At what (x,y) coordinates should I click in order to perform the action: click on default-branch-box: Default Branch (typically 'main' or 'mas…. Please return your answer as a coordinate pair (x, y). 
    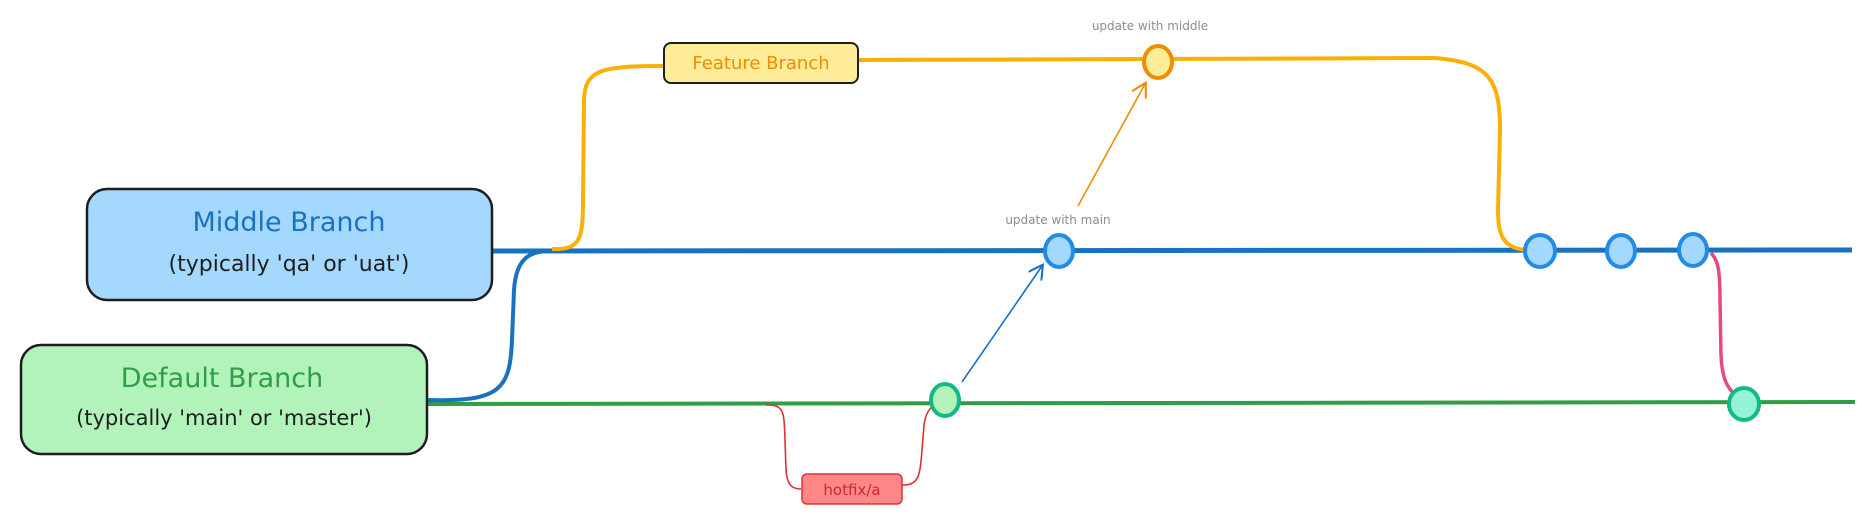
    Looking at the image, I should click on (224, 399).